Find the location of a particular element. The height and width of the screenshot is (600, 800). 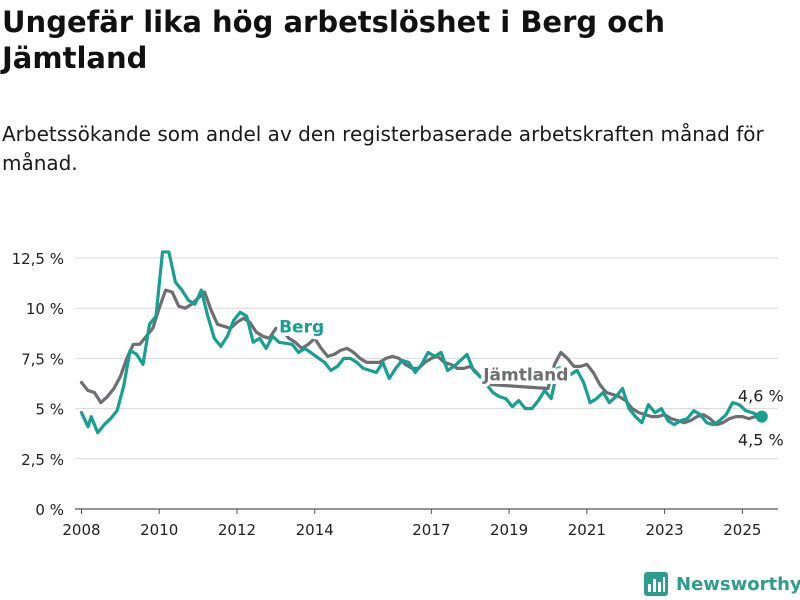

x-tick-label: 2023 is located at coordinates (665, 530).